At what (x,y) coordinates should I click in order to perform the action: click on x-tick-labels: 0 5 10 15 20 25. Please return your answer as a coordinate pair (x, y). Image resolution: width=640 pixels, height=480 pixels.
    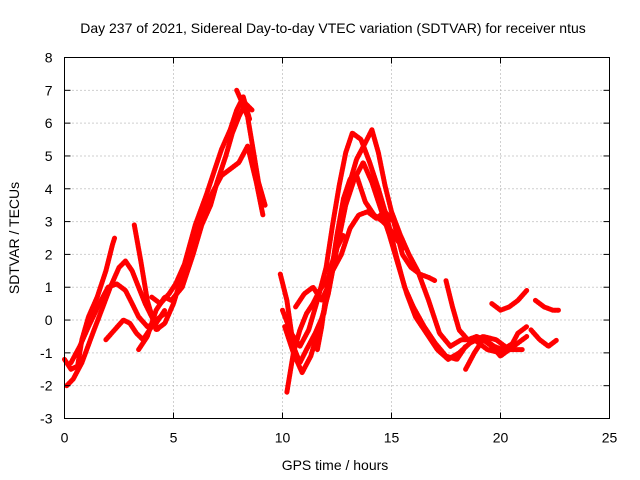
    Looking at the image, I should click on (339, 438).